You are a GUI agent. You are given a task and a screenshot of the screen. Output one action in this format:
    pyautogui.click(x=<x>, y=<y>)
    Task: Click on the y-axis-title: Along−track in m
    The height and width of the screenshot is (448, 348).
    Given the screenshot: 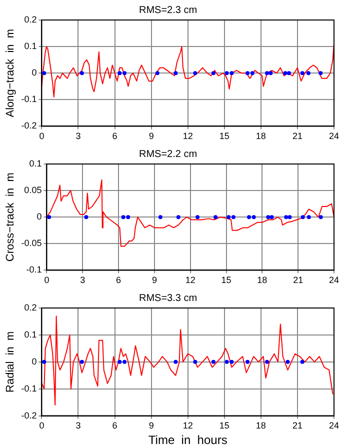 What is the action you would take?
    pyautogui.click(x=10, y=73)
    